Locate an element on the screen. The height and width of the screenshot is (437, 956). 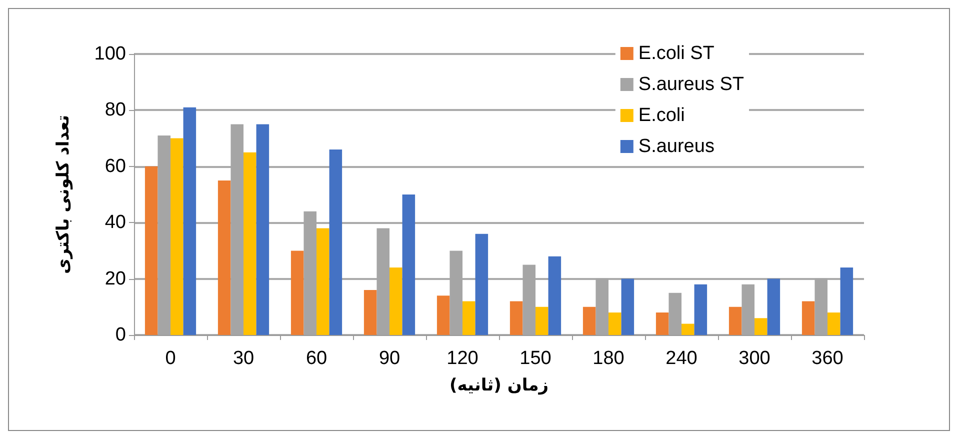
x-tick-label: 360 is located at coordinates (828, 358).